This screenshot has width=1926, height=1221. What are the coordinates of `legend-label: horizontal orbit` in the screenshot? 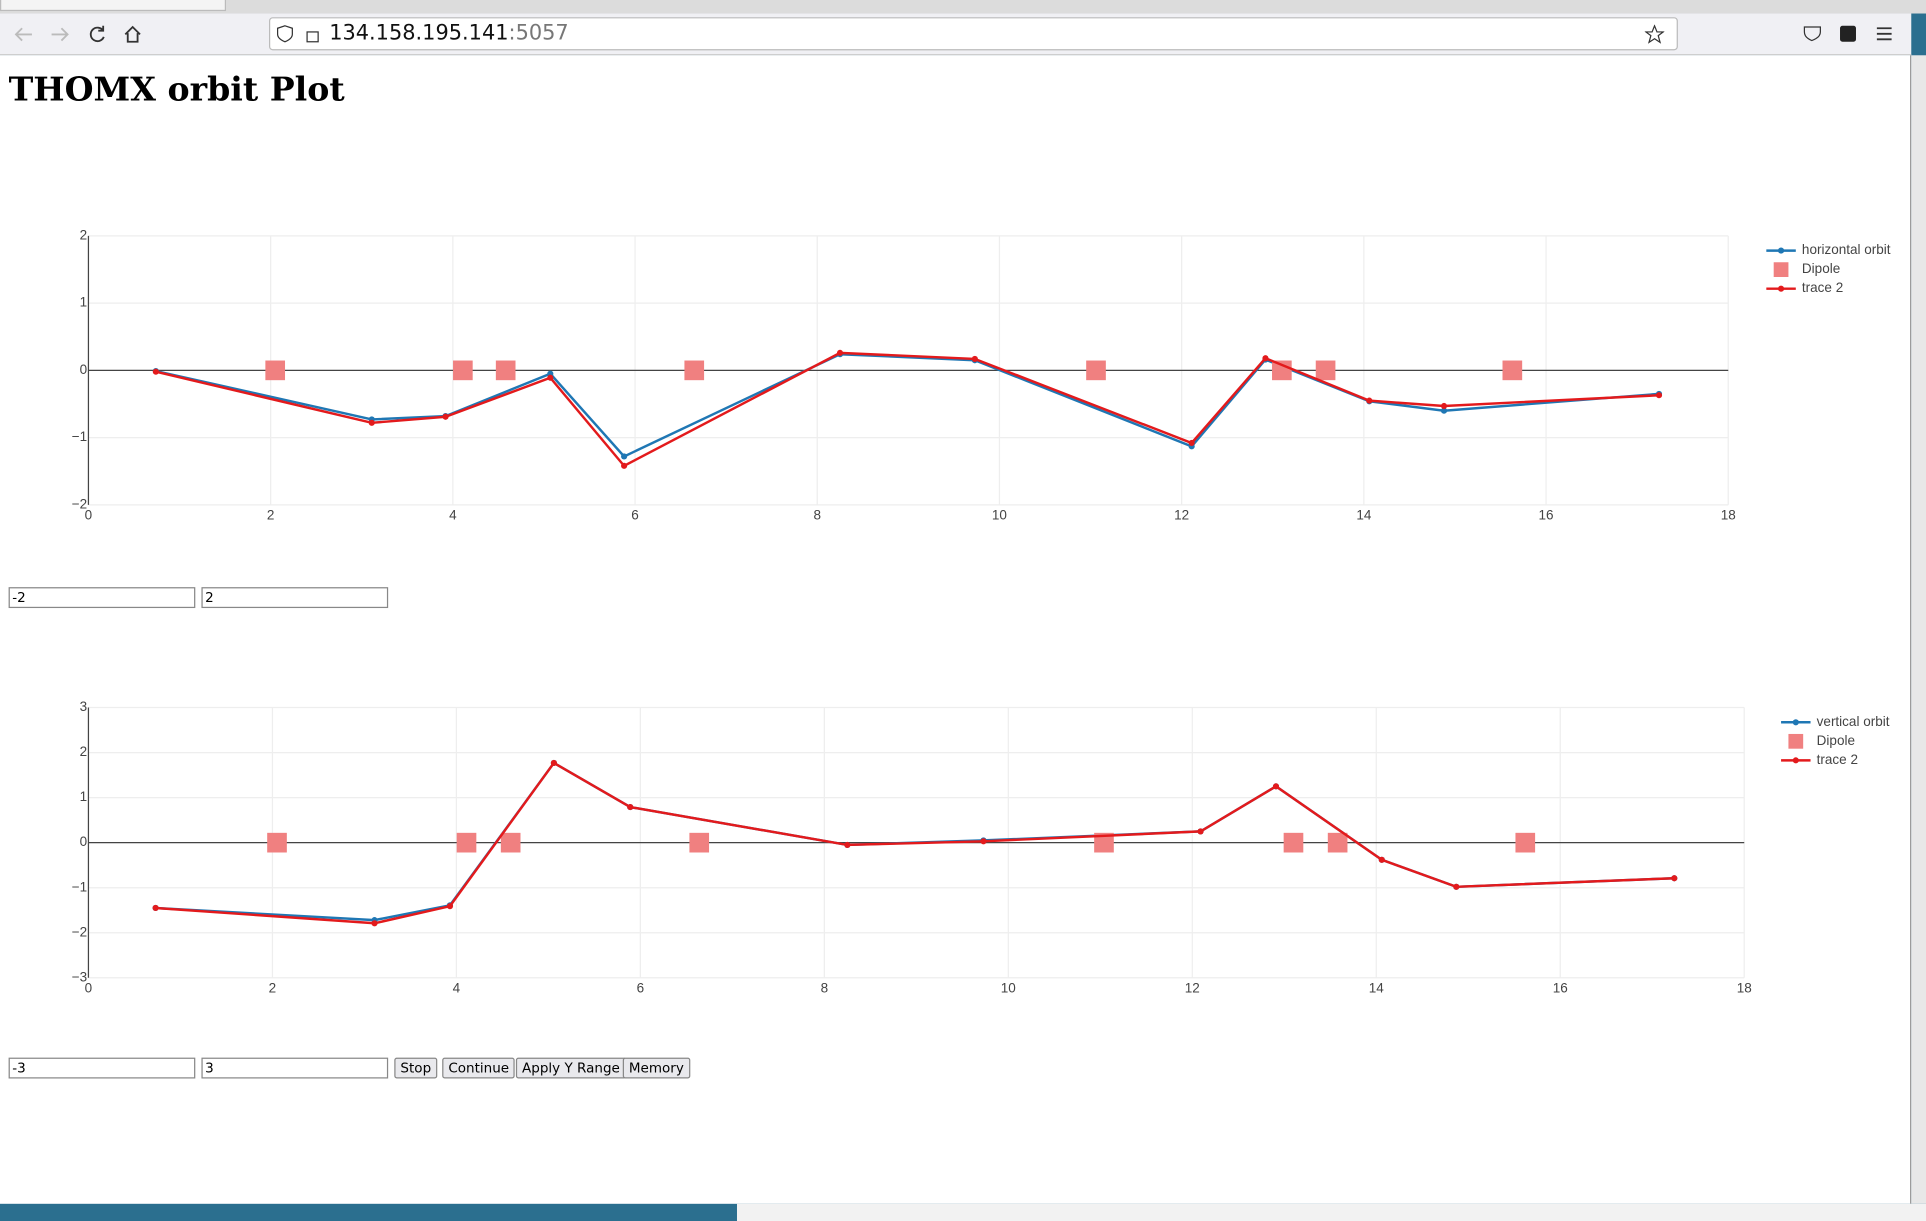 It's located at (1846, 249).